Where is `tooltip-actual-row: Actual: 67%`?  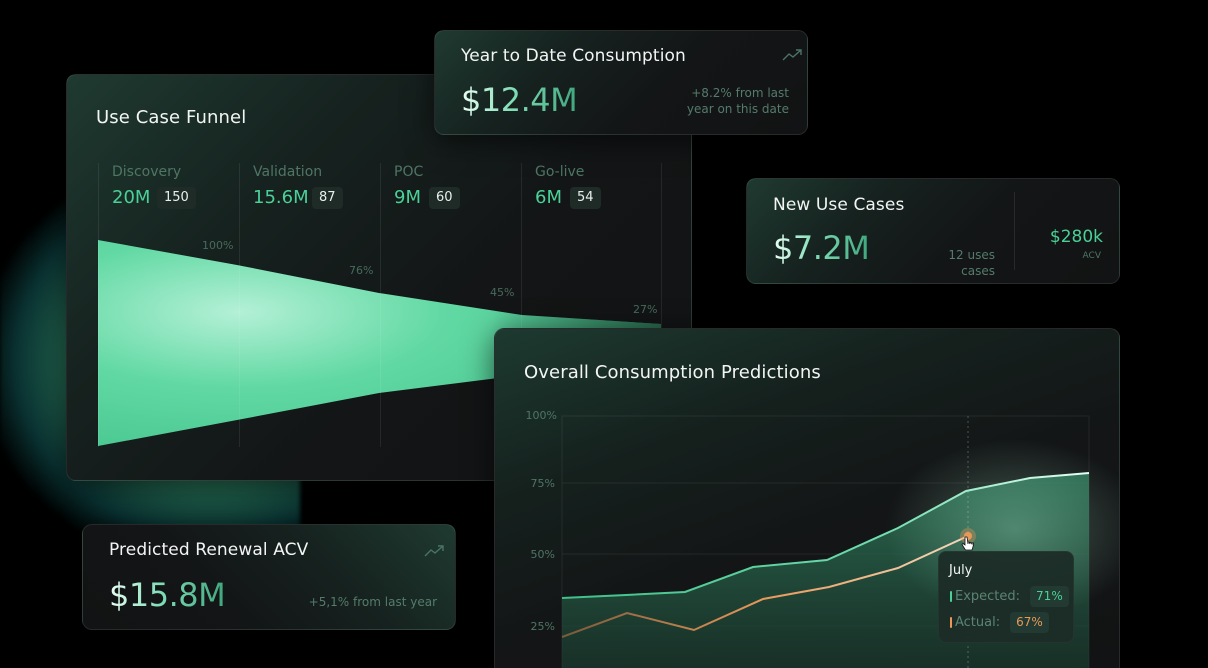 tooltip-actual-row: Actual: 67% is located at coordinates (999, 622).